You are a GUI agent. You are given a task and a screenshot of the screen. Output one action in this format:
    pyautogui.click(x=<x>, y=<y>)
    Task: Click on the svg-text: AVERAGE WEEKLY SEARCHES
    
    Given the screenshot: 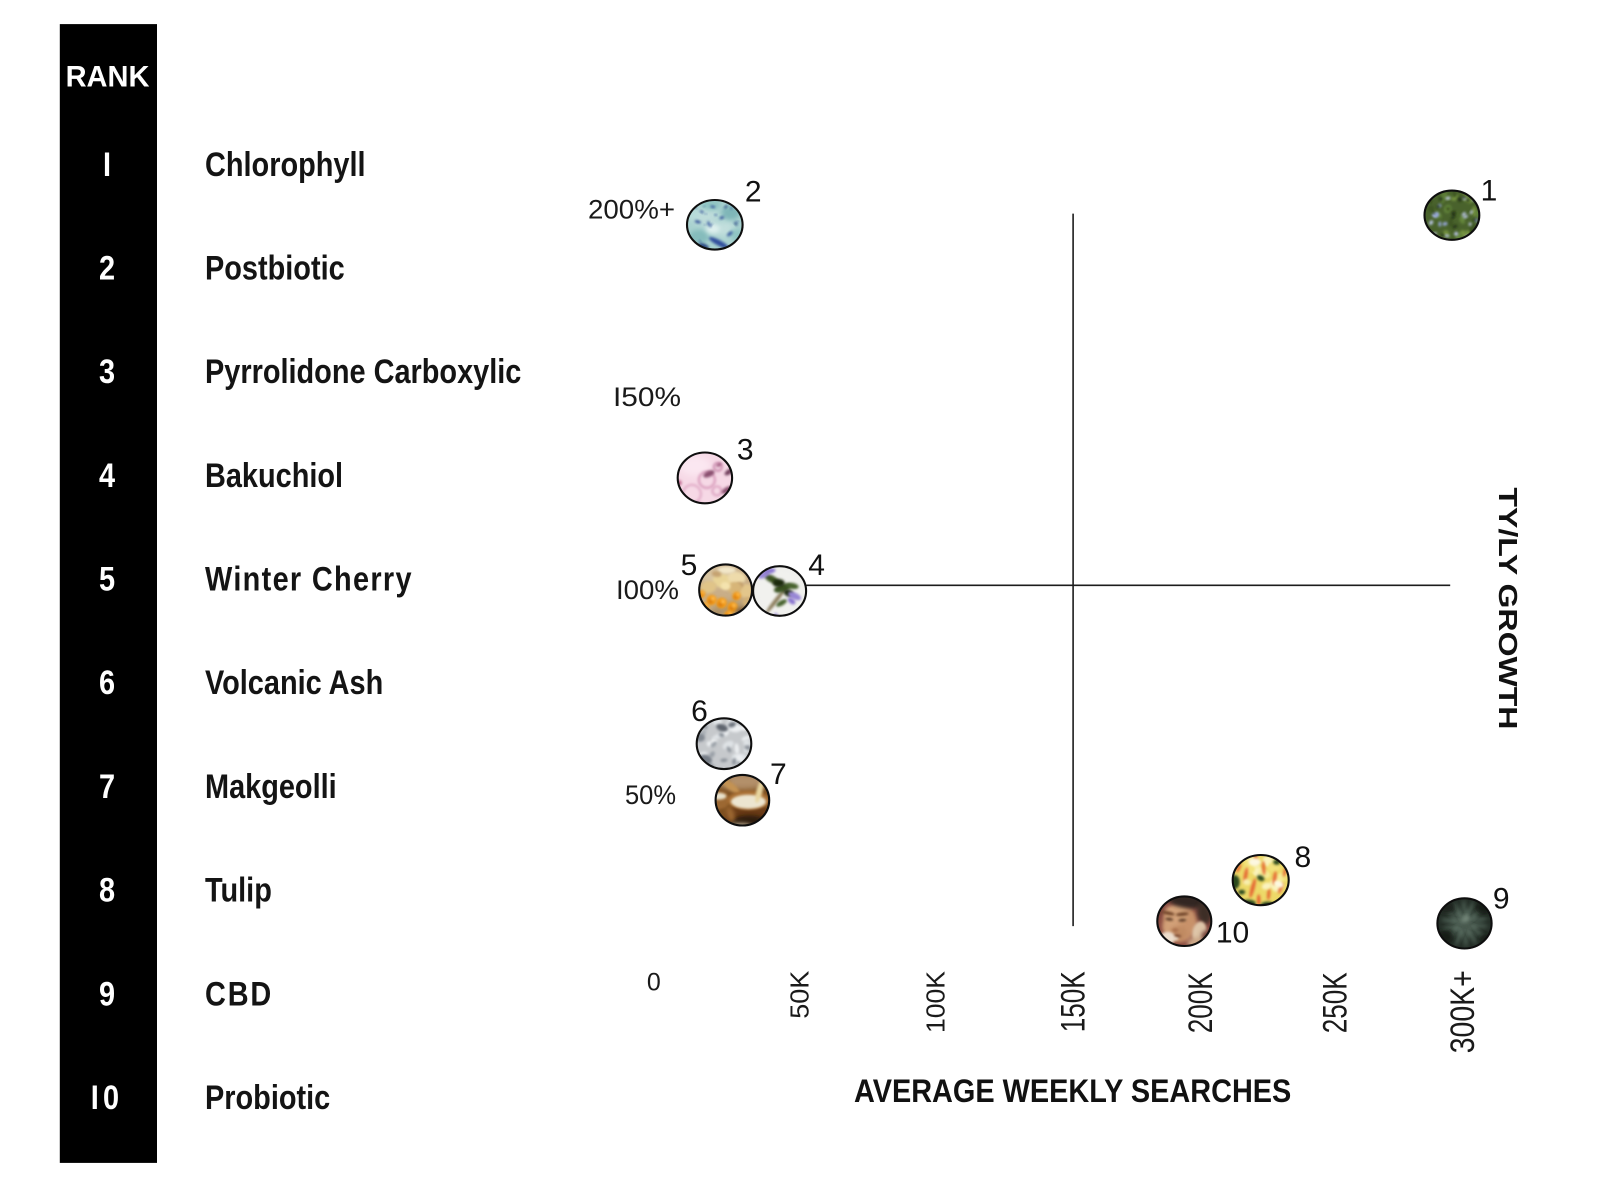 What is the action you would take?
    pyautogui.click(x=1072, y=1091)
    